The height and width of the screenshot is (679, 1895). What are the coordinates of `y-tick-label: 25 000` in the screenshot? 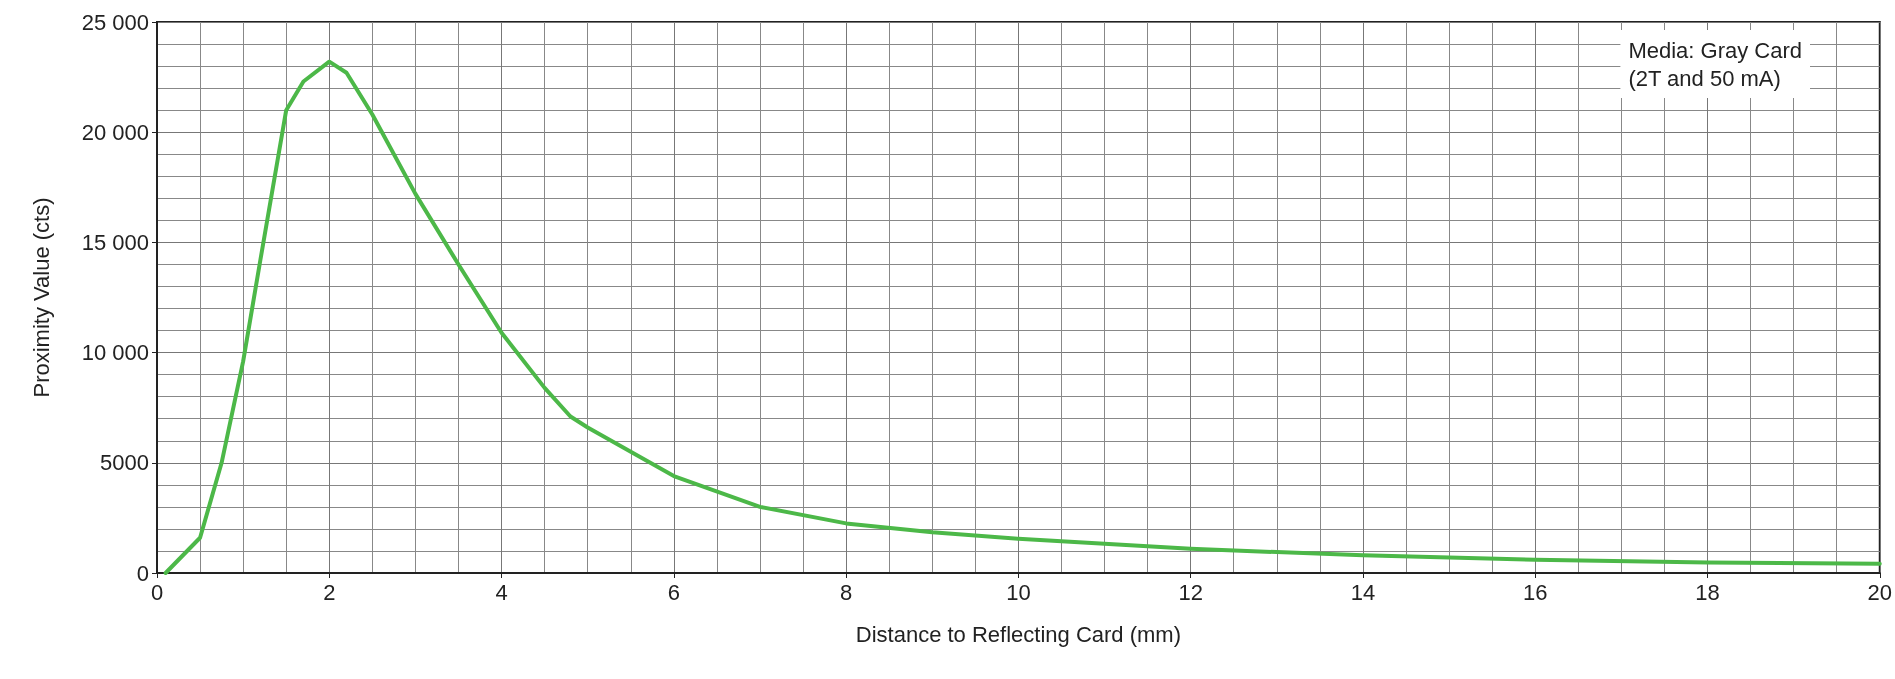 It's located at (115, 22).